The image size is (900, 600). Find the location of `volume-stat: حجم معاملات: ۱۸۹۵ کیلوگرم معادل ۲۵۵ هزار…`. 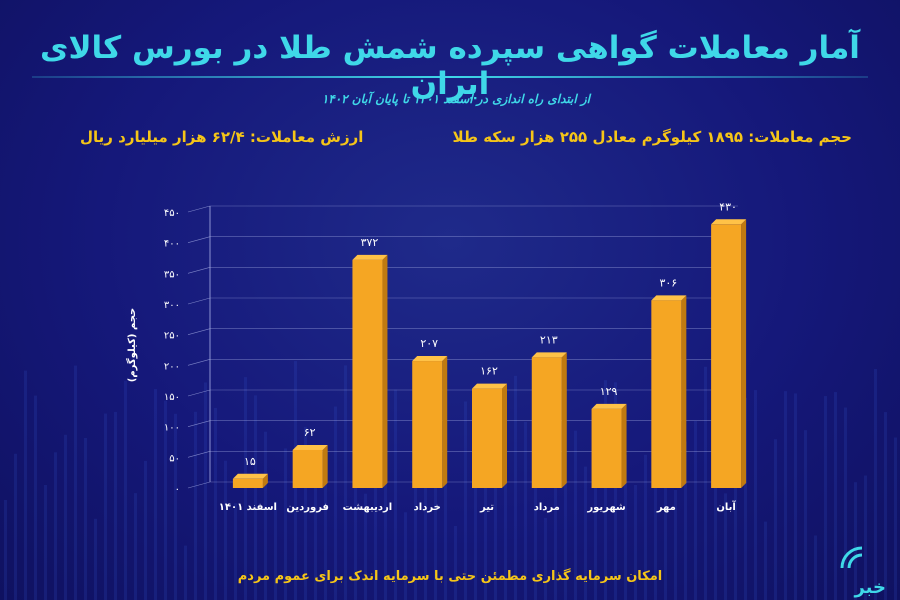

volume-stat: حجم معاملات: ۱۸۹۵ کیلوگرم معادل ۲۵۵ هزار… is located at coordinates (652, 137).